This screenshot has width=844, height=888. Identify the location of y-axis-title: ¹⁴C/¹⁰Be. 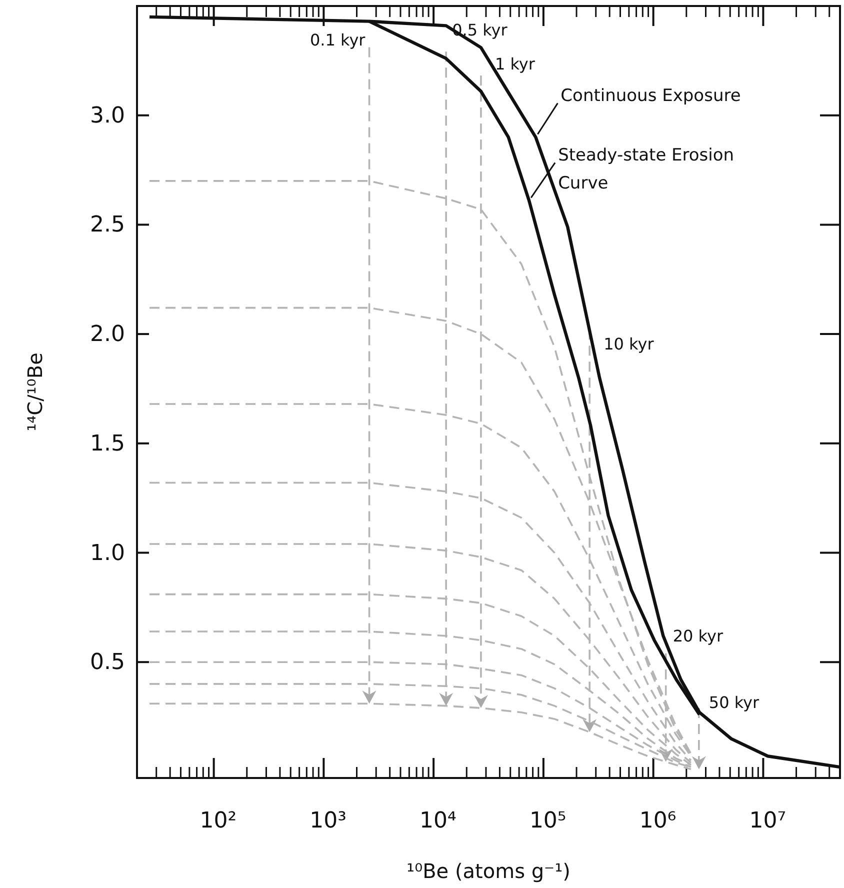
(35, 392).